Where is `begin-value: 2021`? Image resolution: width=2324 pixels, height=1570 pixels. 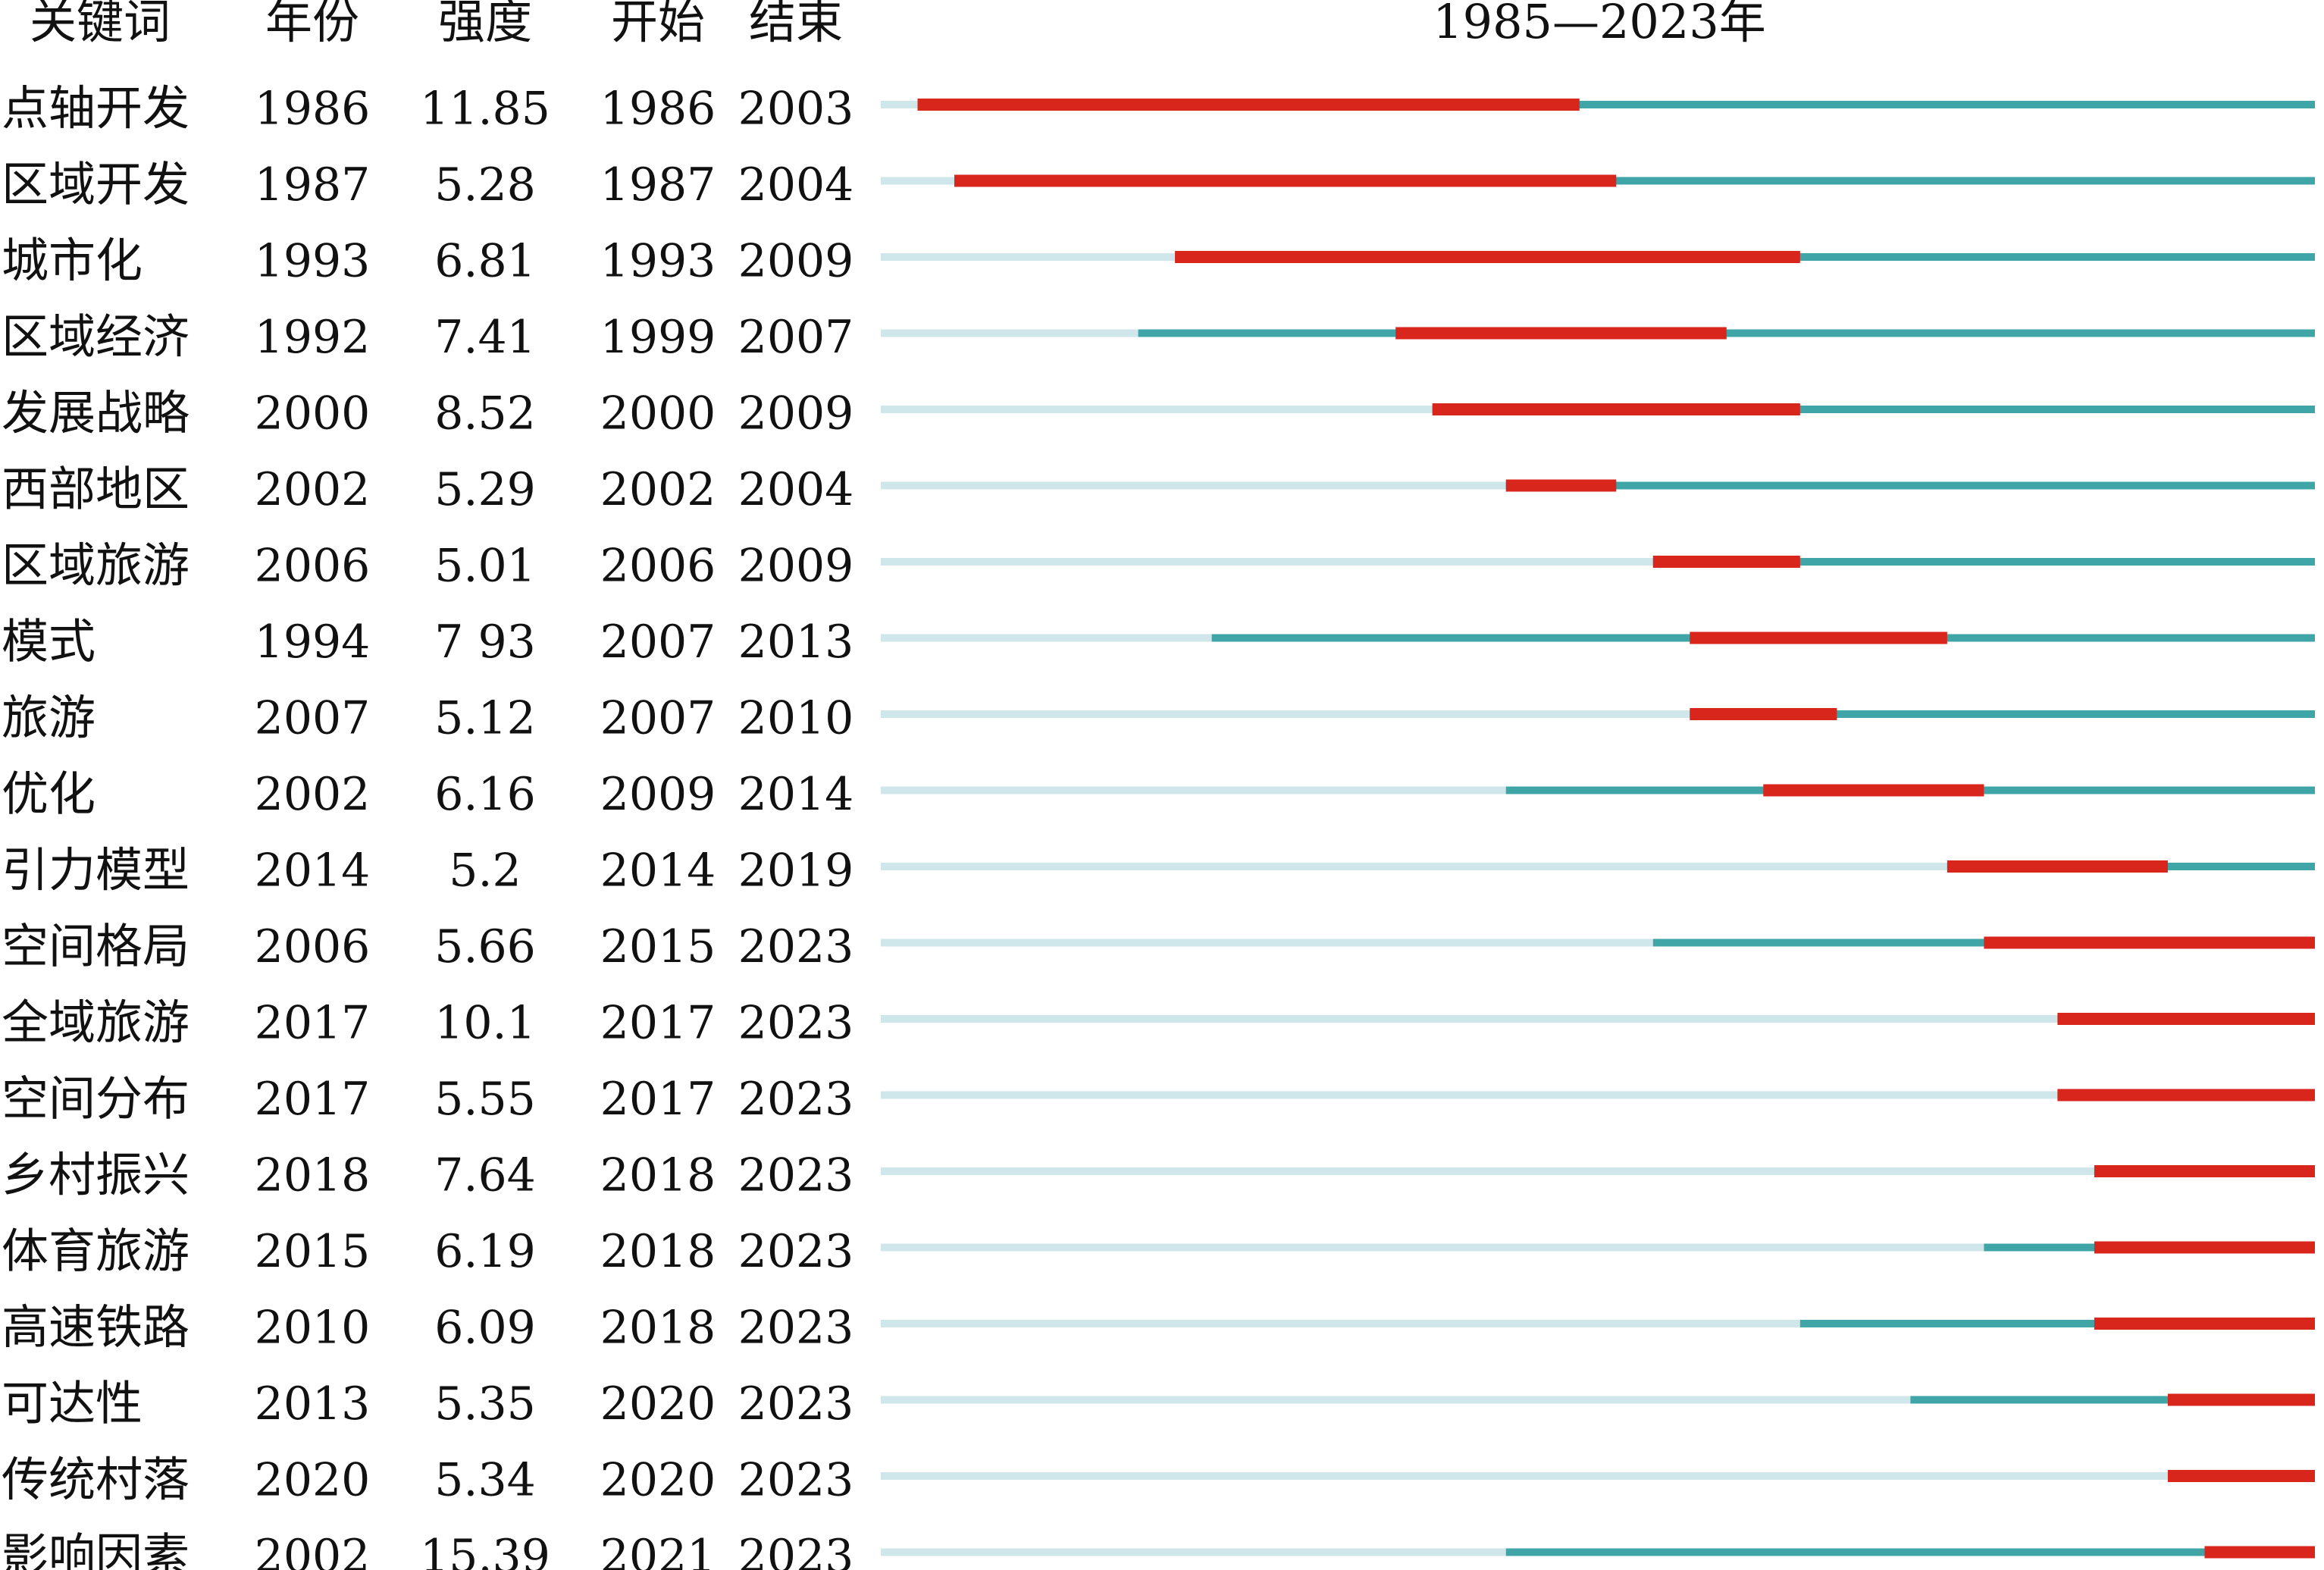
begin-value: 2021 is located at coordinates (658, 1550).